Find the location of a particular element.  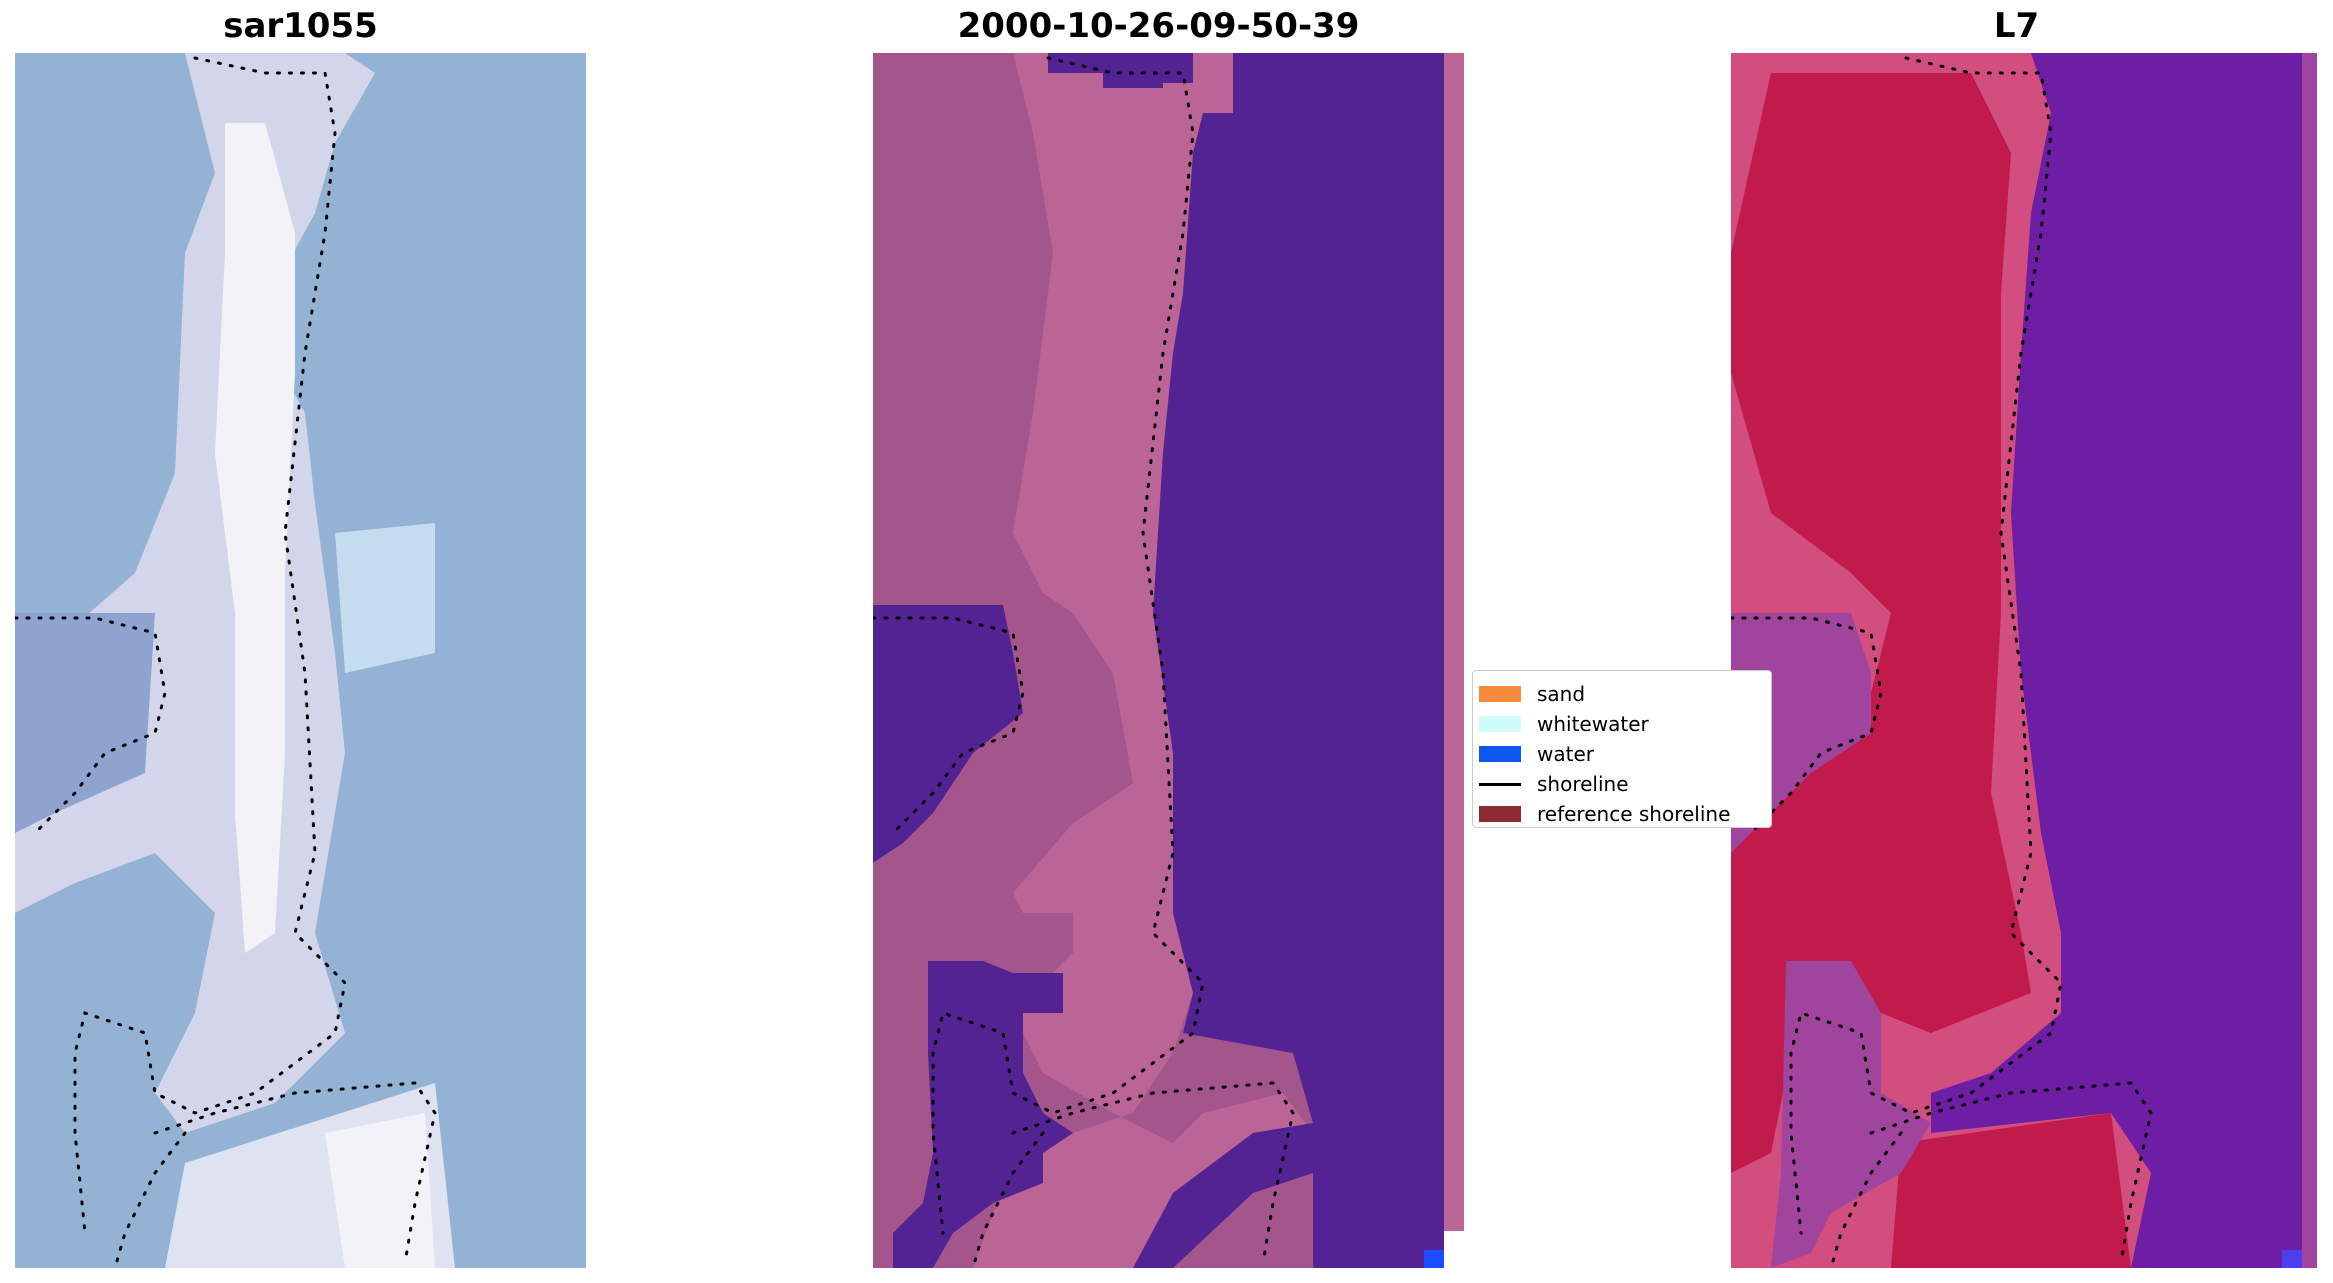

class-water-top is located at coordinates (1120, 70).